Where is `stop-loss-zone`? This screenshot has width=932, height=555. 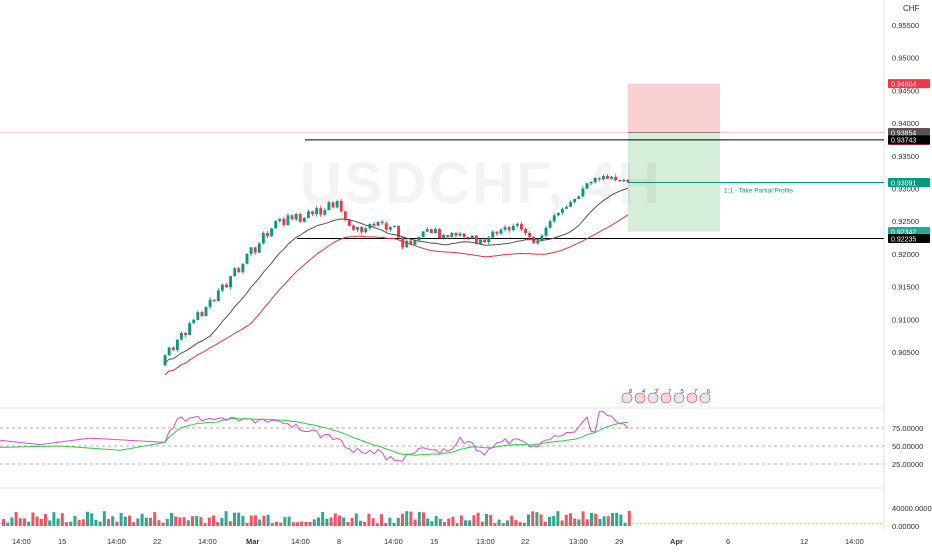 stop-loss-zone is located at coordinates (674, 108).